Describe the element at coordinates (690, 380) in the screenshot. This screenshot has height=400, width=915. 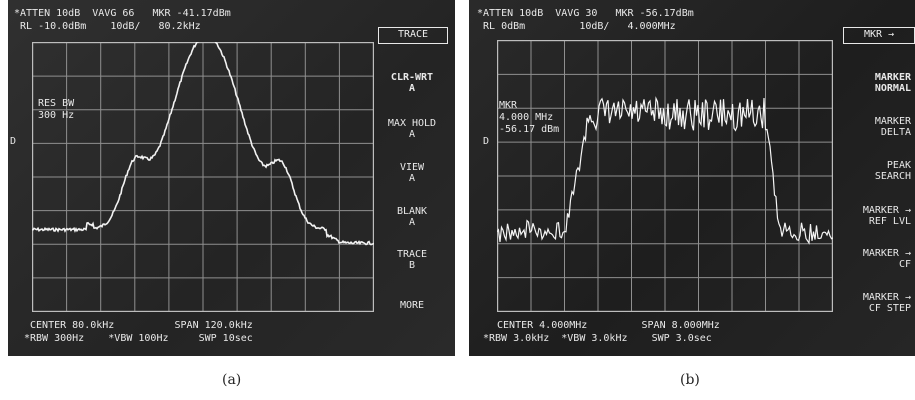
I see `caption-b: (b)` at that location.